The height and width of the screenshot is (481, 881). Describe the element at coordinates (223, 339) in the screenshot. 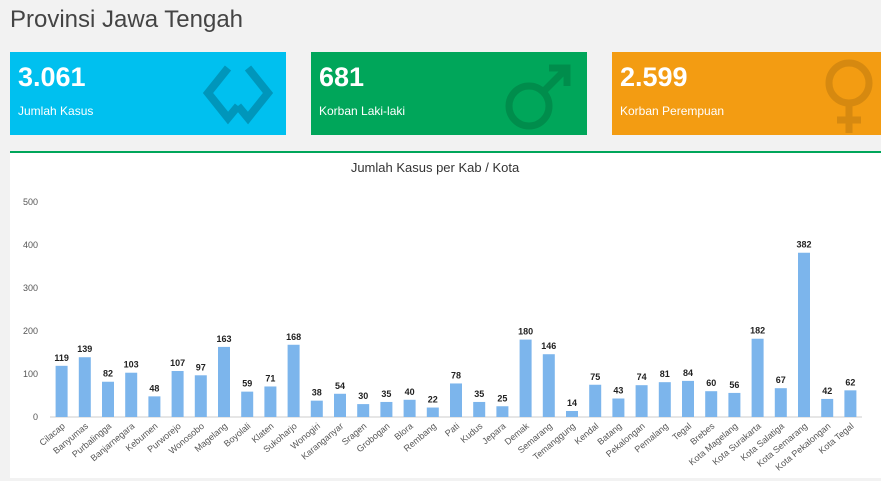

I see `value-label: 163` at that location.